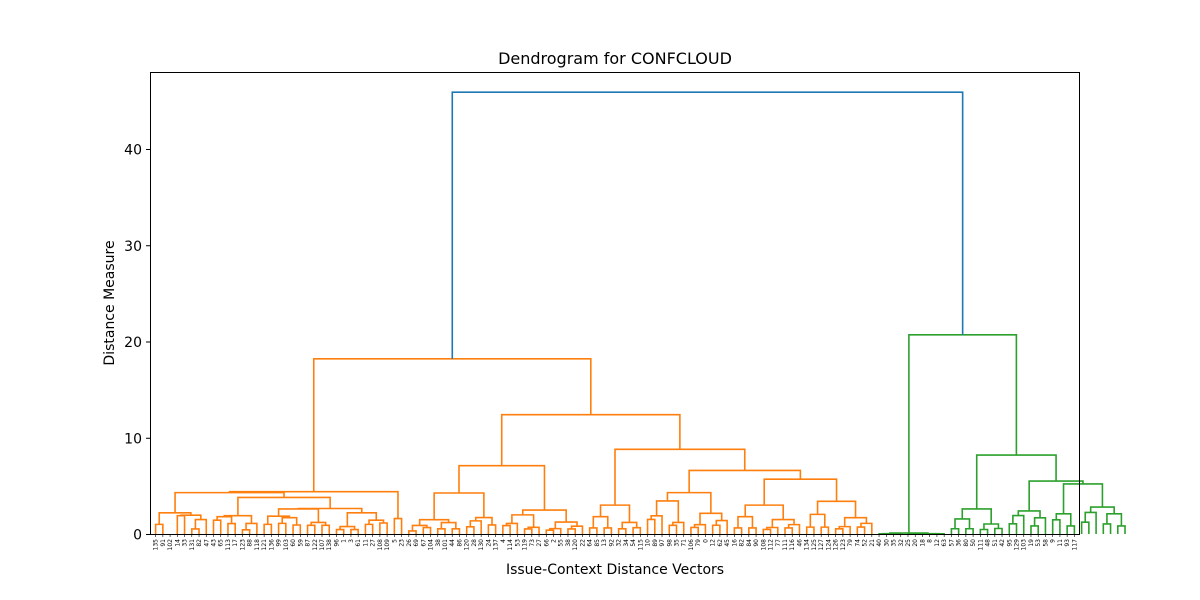 The width and height of the screenshot is (1200, 600). I want to click on x-tick-label: 92, so click(611, 543).